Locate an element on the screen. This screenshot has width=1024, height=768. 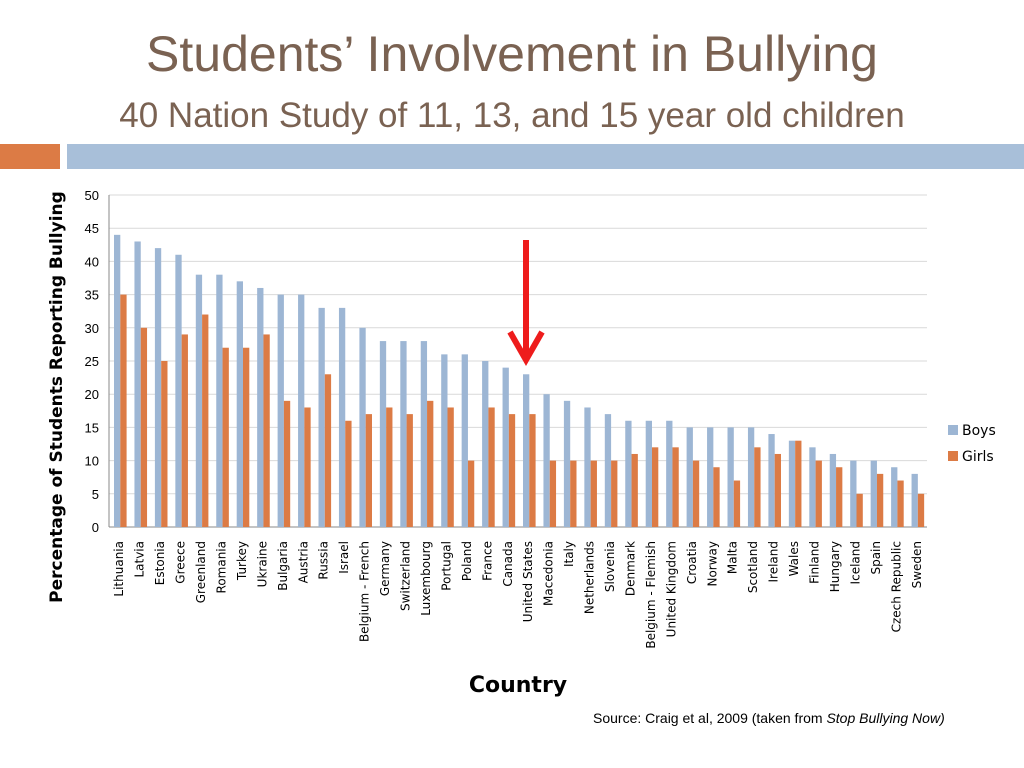
x-tick-label: Hungary is located at coordinates (835, 566).